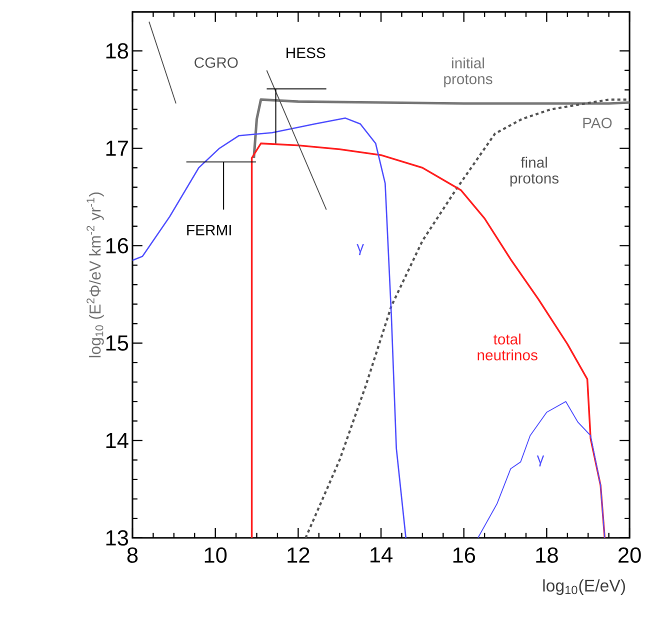 This screenshot has width=645, height=630. Describe the element at coordinates (381, 555) in the screenshot. I see `x-tick-label: 14` at that location.